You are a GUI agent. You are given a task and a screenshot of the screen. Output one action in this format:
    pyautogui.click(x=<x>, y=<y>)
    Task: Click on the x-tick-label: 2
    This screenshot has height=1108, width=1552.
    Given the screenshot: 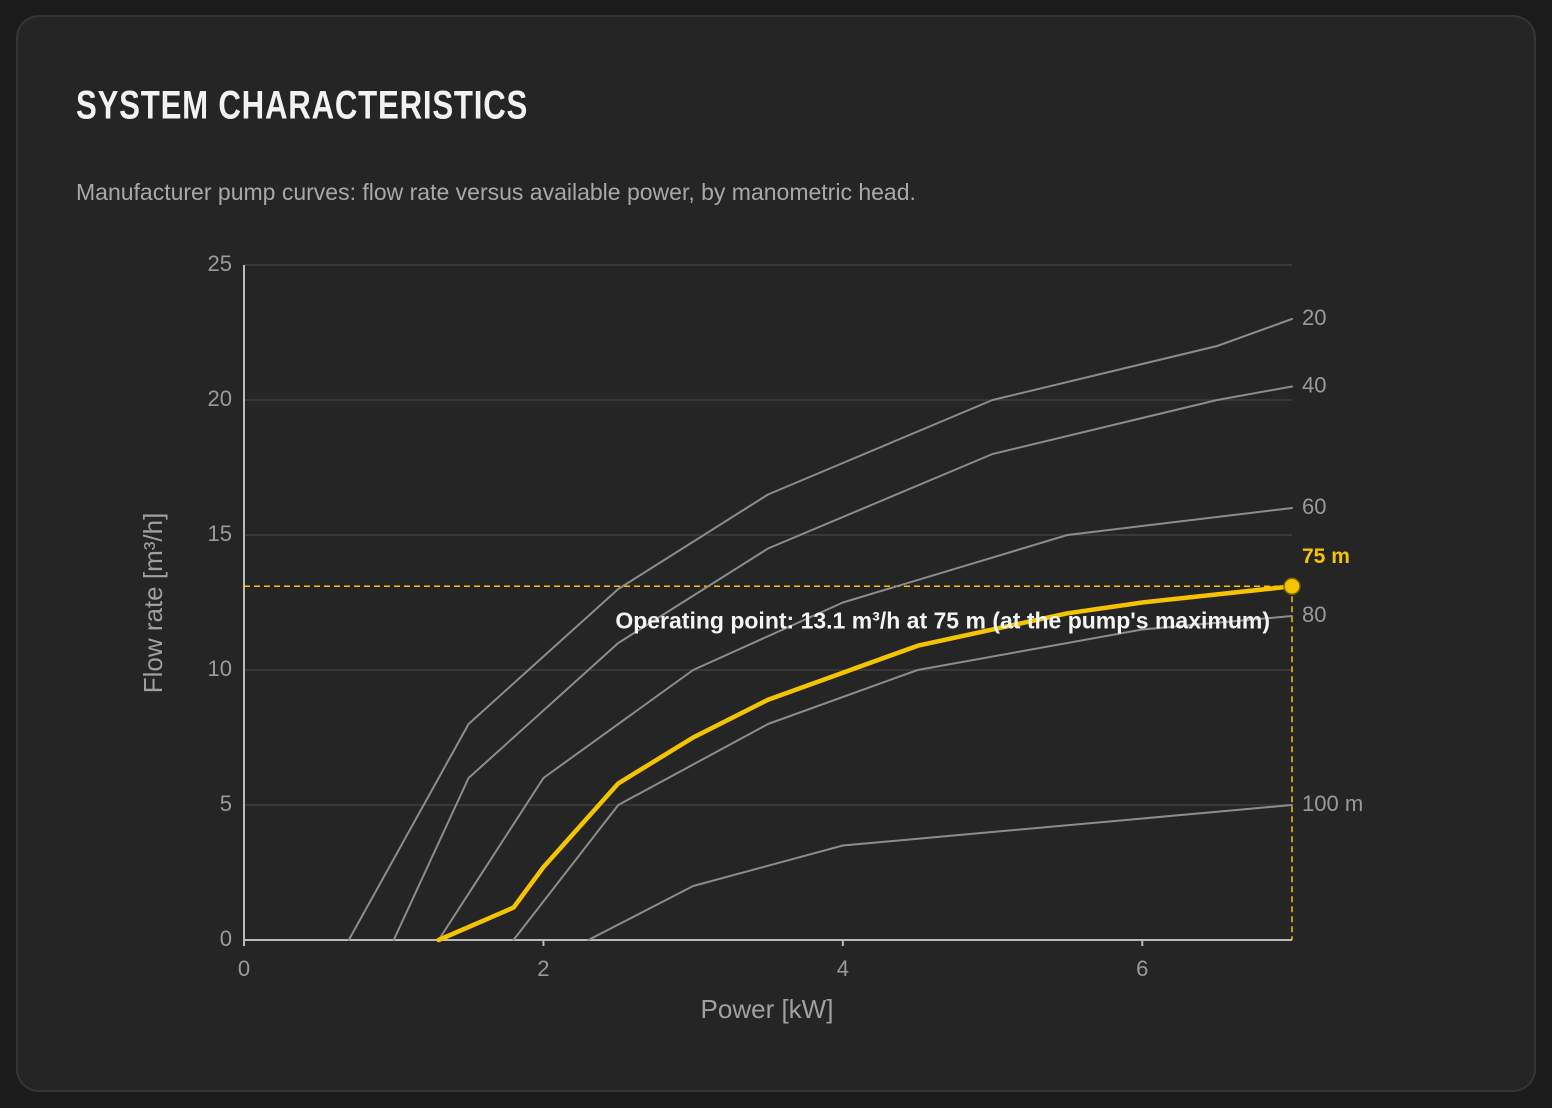 What is the action you would take?
    pyautogui.click(x=543, y=968)
    